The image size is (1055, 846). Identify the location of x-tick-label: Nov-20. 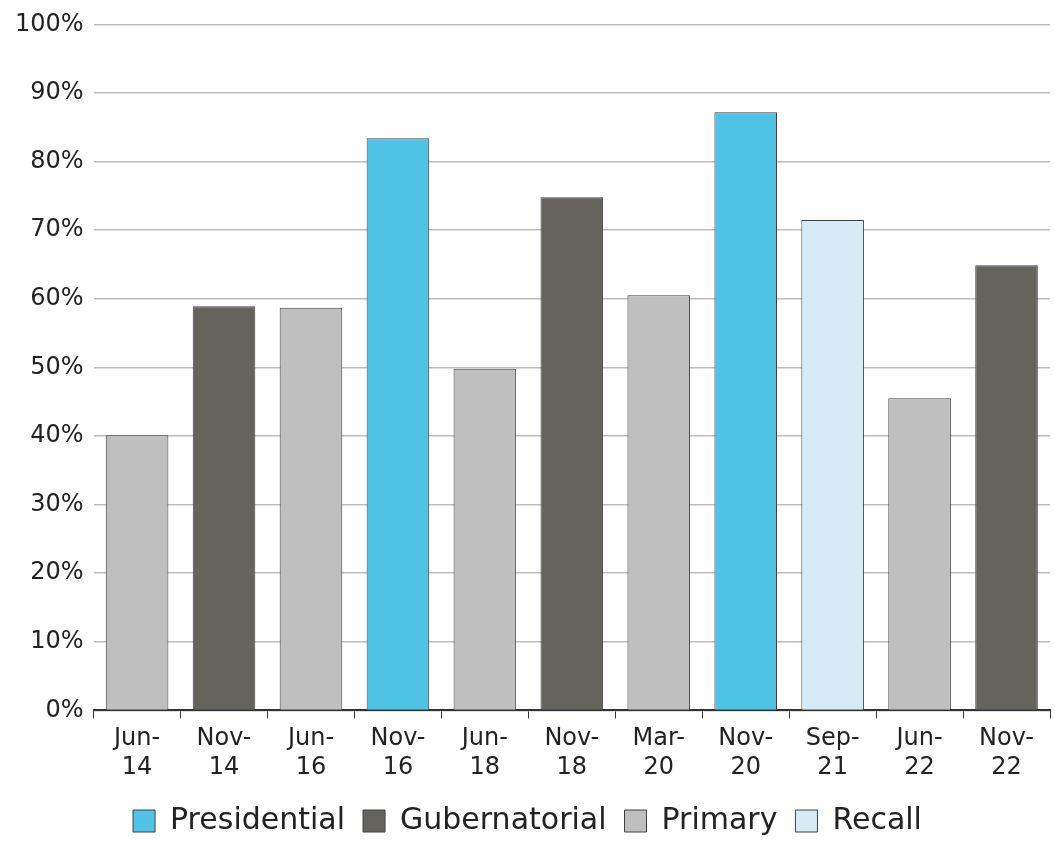
(746, 751).